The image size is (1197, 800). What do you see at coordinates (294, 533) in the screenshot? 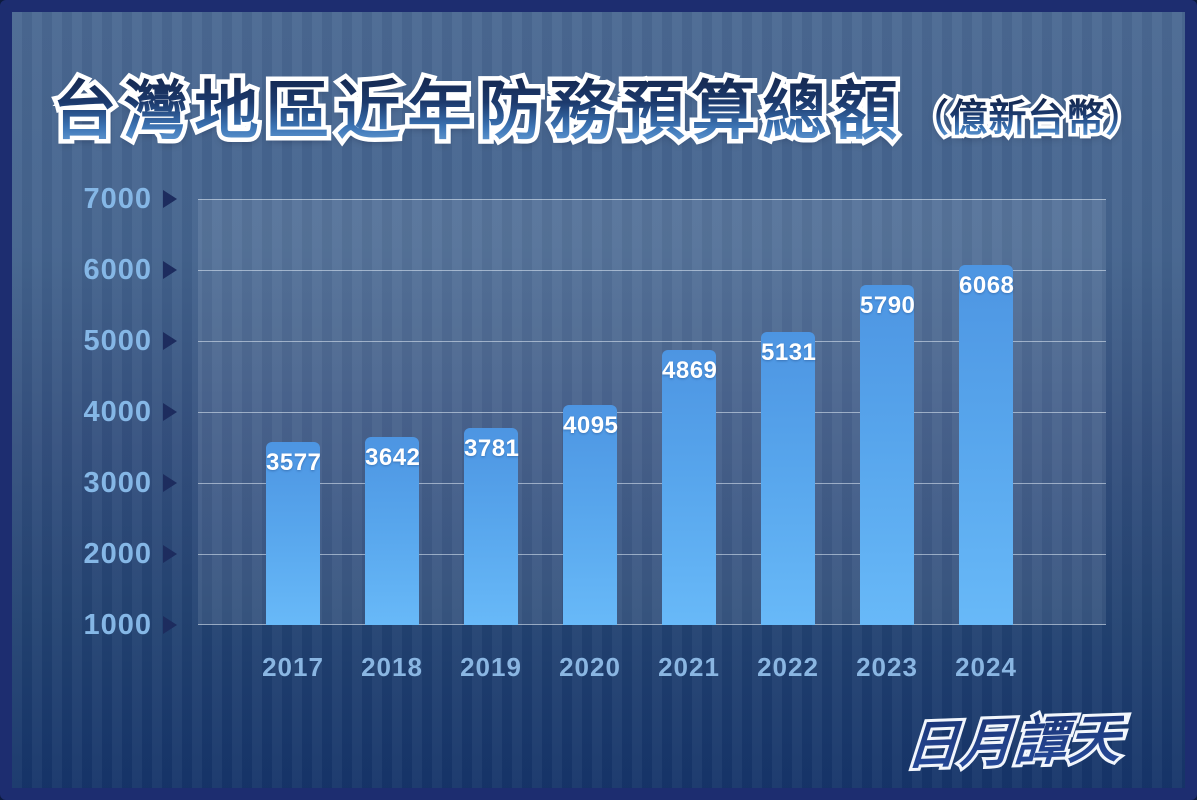
I see `bar-2017: 3577` at bounding box center [294, 533].